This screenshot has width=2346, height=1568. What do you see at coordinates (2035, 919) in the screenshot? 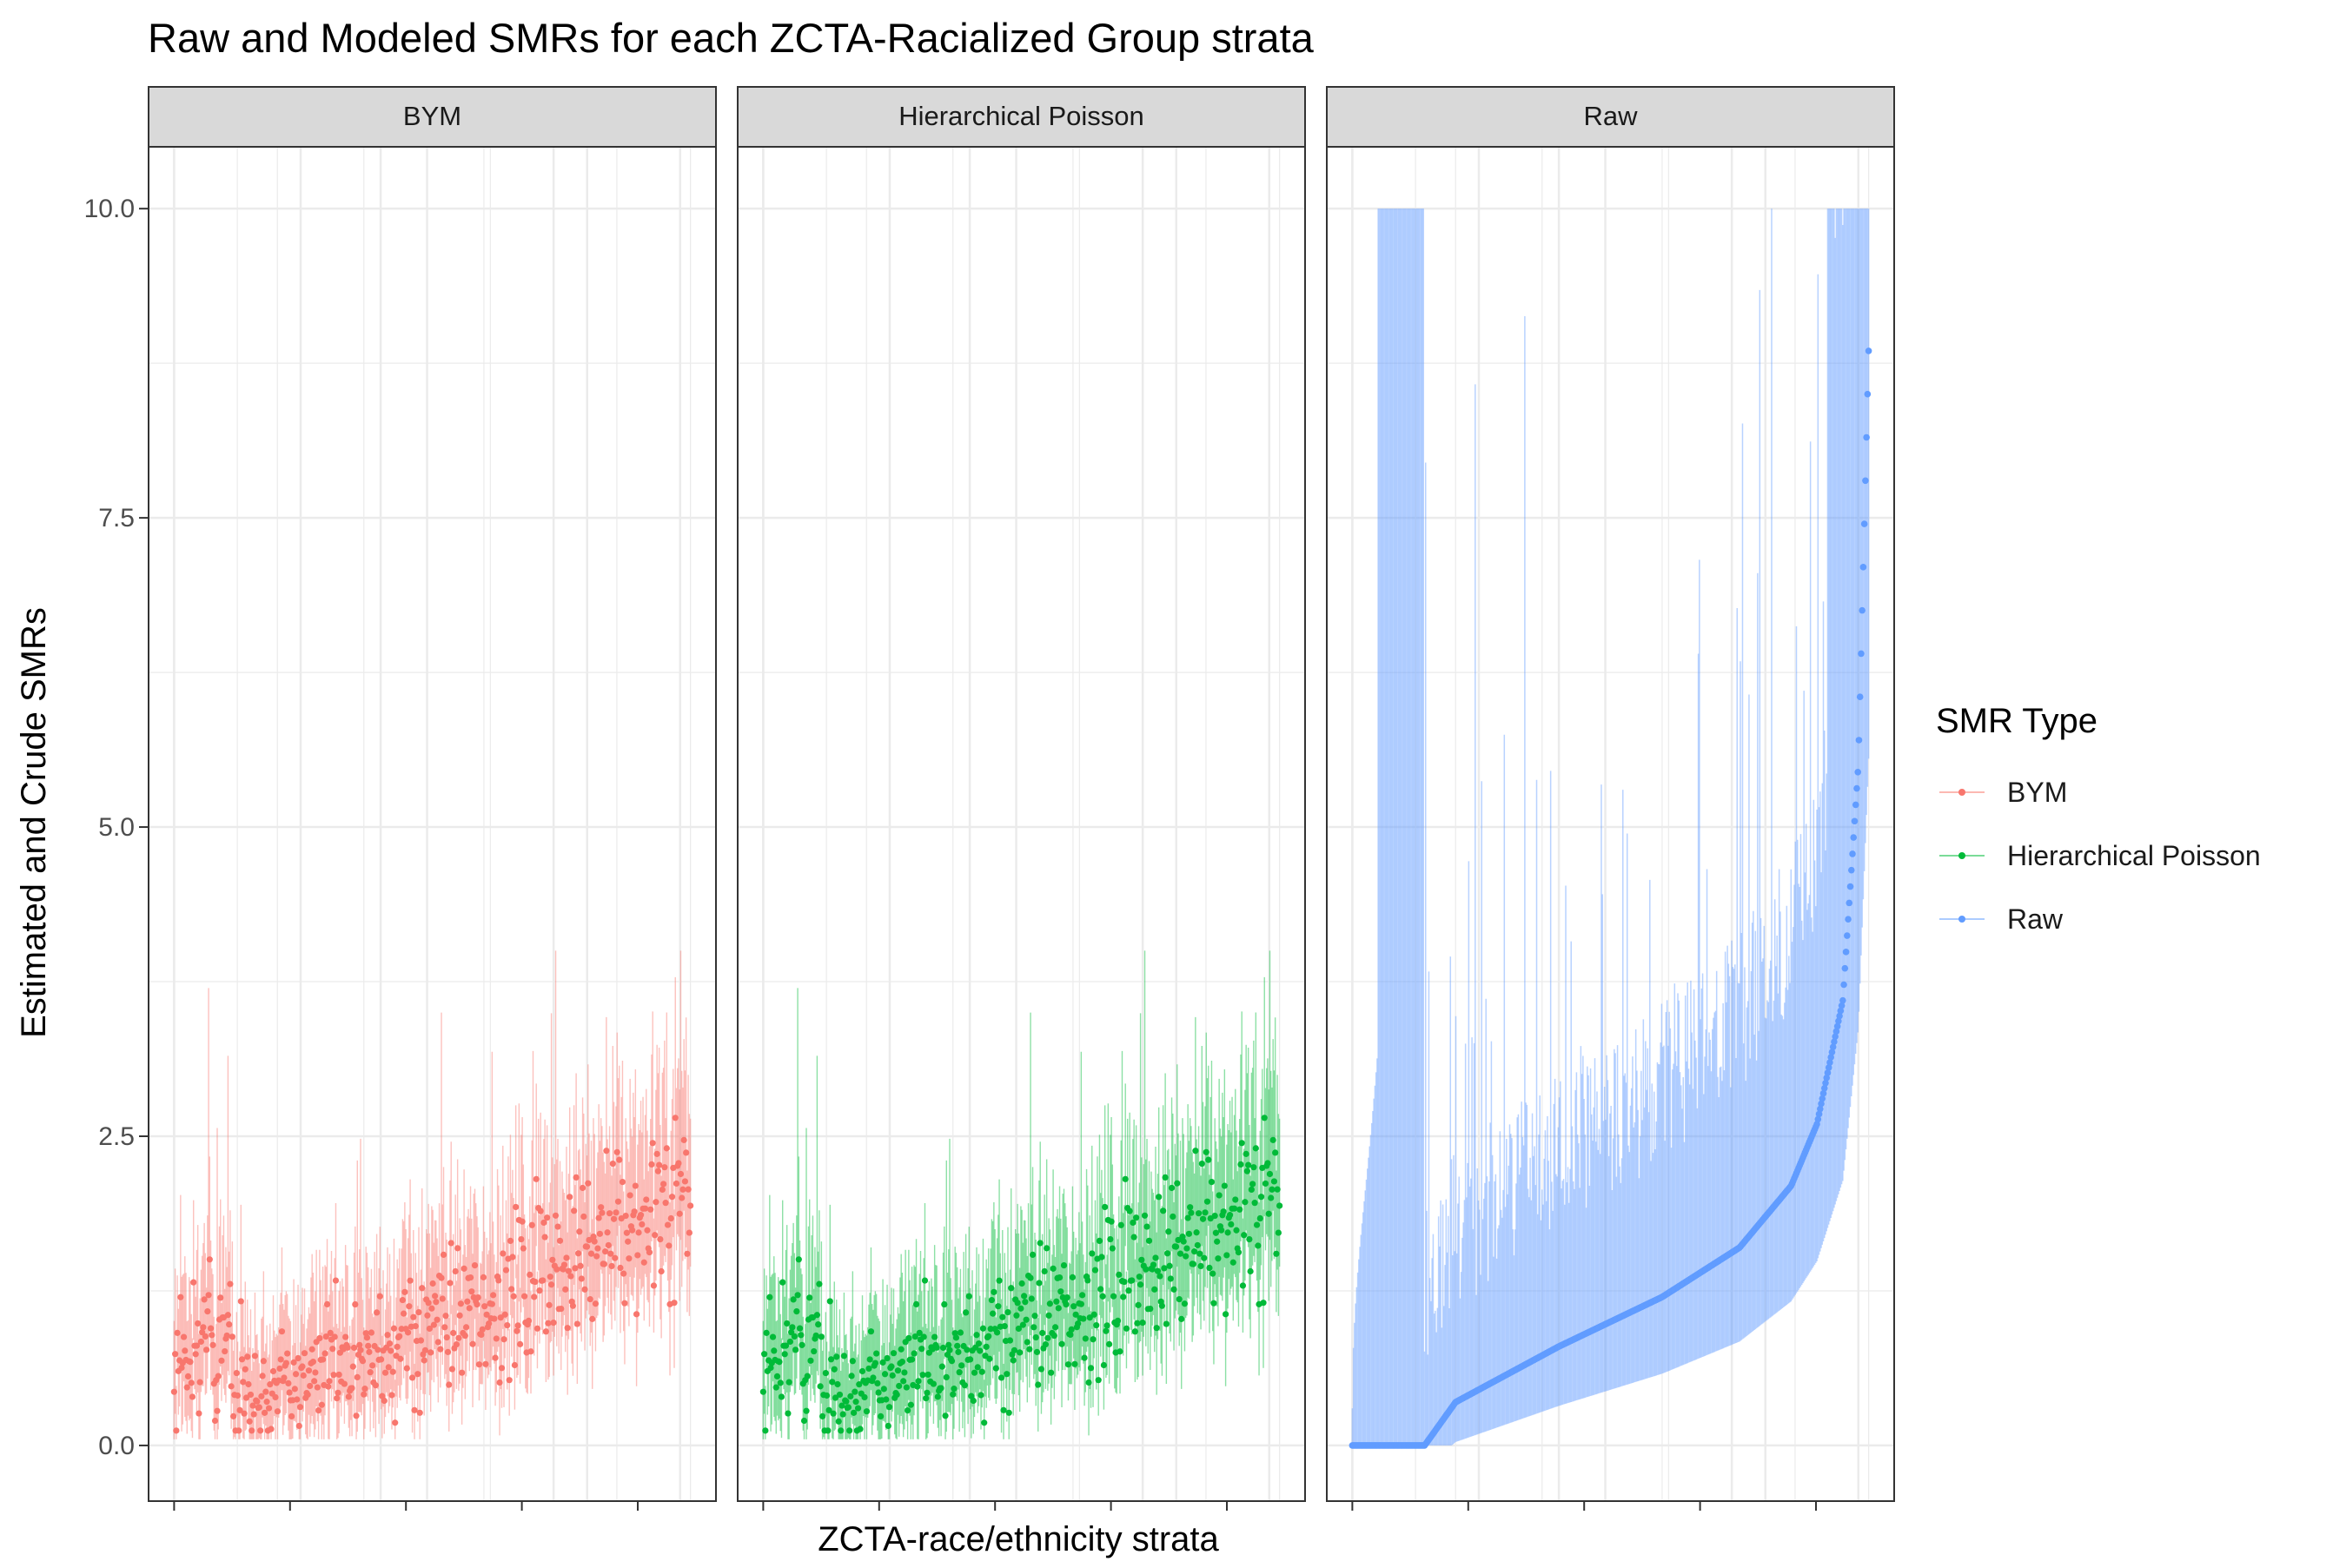
I see `legend-label: Raw` at bounding box center [2035, 919].